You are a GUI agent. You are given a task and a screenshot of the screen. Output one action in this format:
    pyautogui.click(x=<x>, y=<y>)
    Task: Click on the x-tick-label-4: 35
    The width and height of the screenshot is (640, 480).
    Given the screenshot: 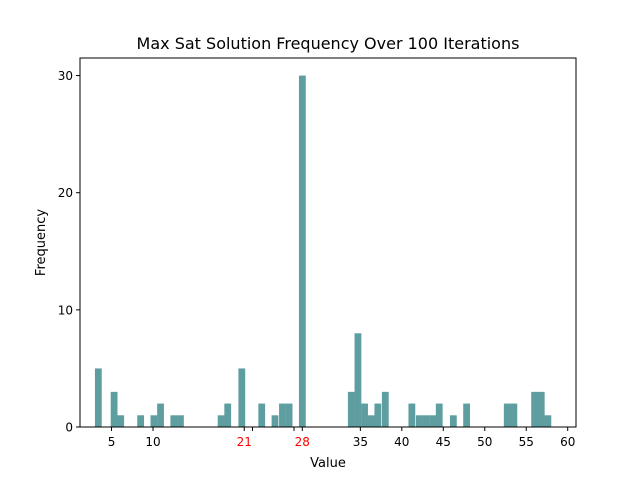 What is the action you would take?
    pyautogui.click(x=360, y=442)
    